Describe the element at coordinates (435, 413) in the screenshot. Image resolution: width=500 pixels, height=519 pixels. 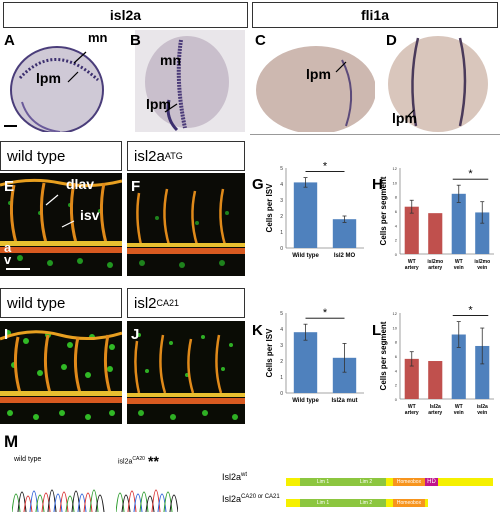
I see `chart-l-xlabel-1-1: artery` at that location.